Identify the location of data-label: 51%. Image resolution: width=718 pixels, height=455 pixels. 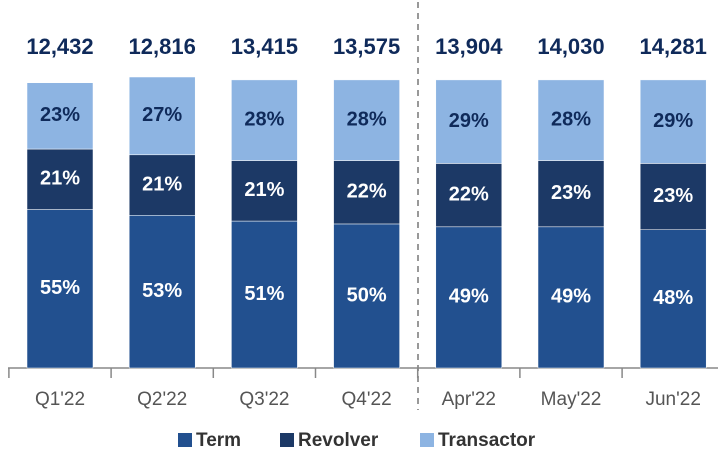
(264, 294).